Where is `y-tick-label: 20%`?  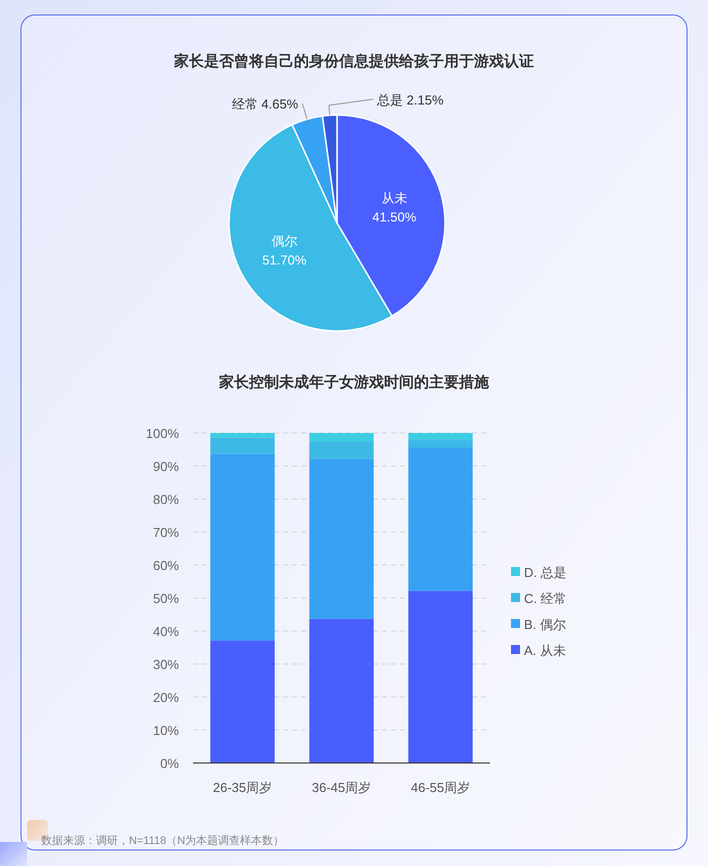
y-tick-label: 20% is located at coordinates (166, 697).